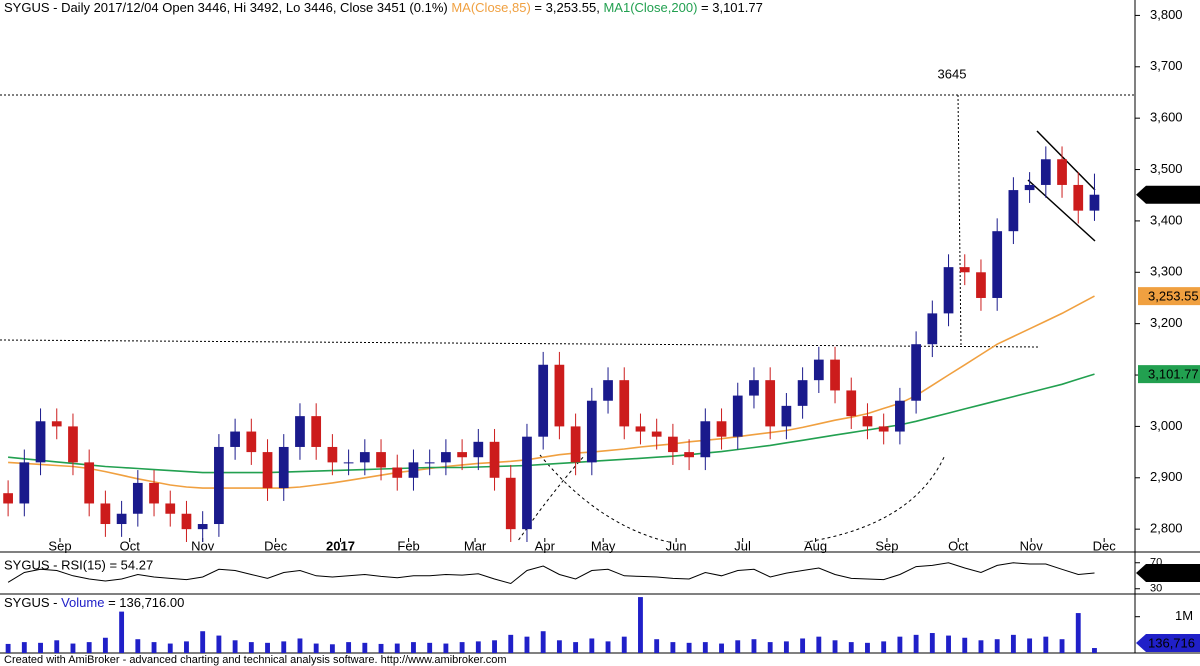 The height and width of the screenshot is (666, 1200). I want to click on title-part: = 3,253.55,, so click(567, 7).